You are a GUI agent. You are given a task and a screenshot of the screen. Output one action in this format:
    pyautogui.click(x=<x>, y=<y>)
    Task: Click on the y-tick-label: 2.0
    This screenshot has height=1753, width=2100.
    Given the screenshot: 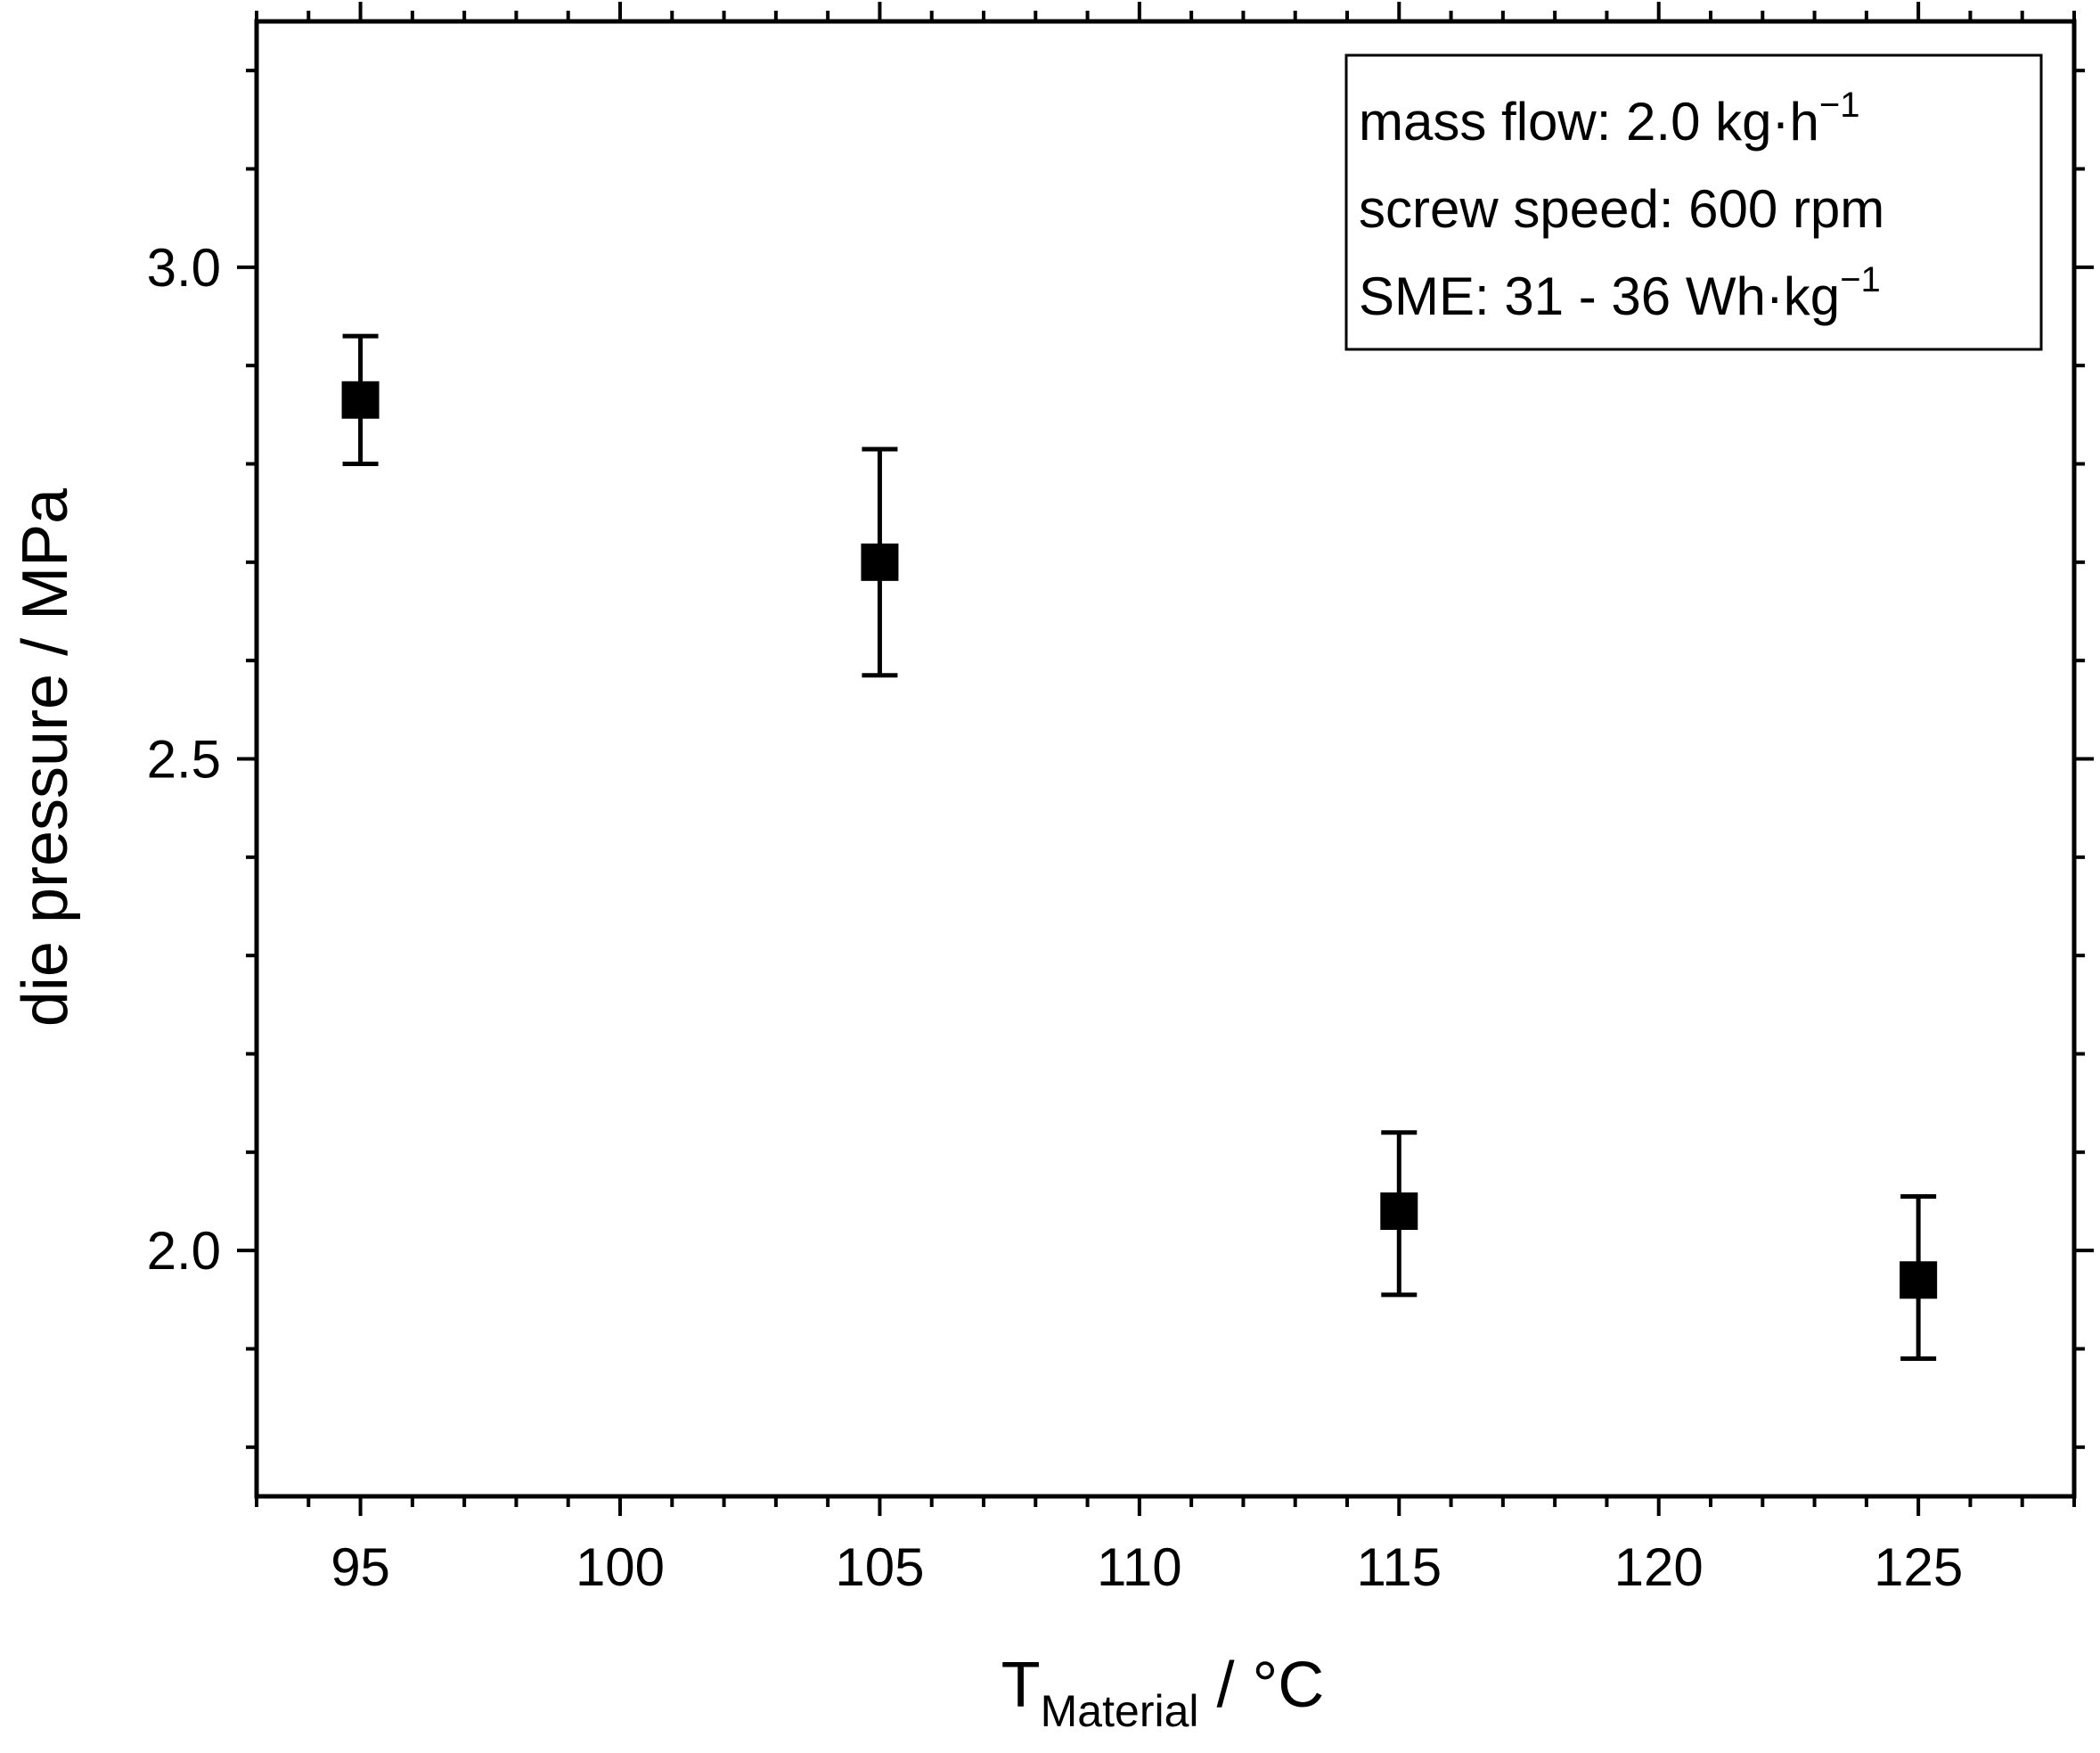 What is the action you would take?
    pyautogui.click(x=184, y=1251)
    